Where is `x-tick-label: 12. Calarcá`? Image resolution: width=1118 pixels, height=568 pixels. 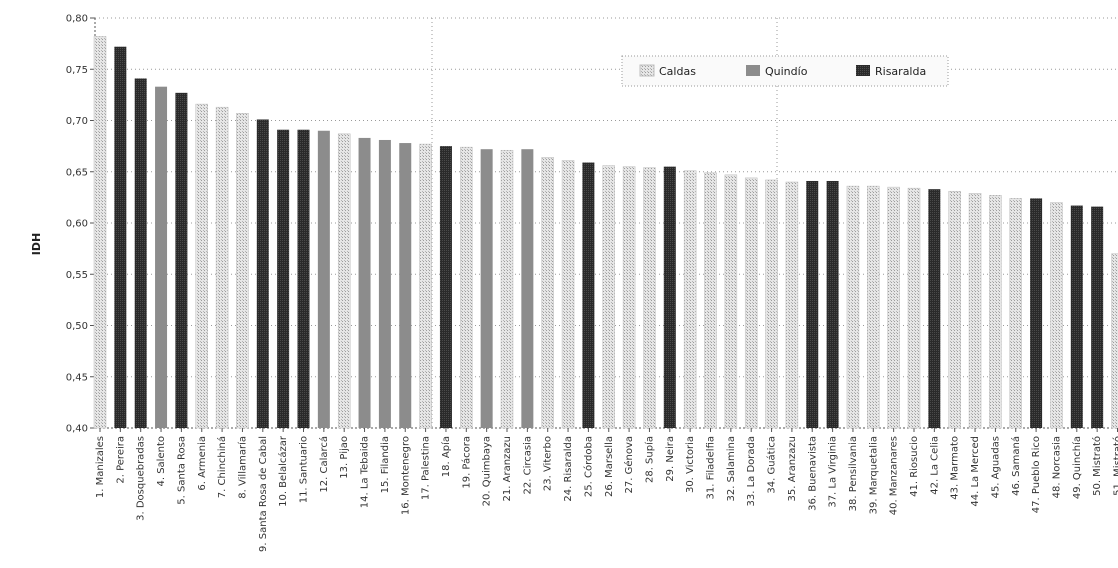 x-tick-label: 12. Calarcá is located at coordinates (324, 464).